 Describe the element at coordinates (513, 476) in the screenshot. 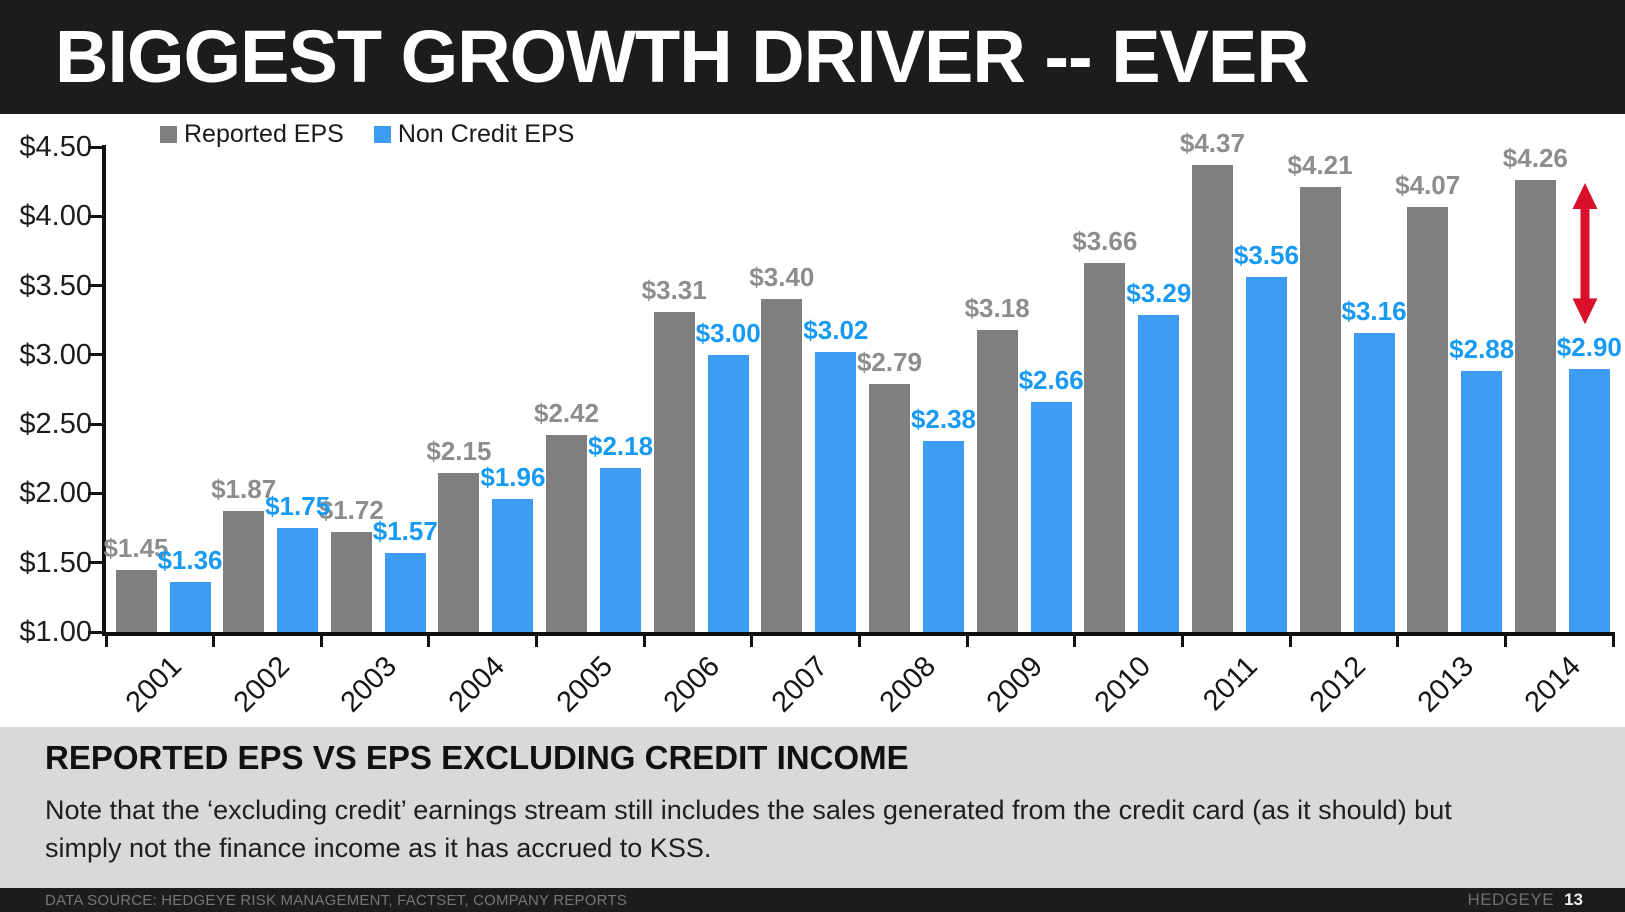

I see `bar-value-label: $1.96` at that location.